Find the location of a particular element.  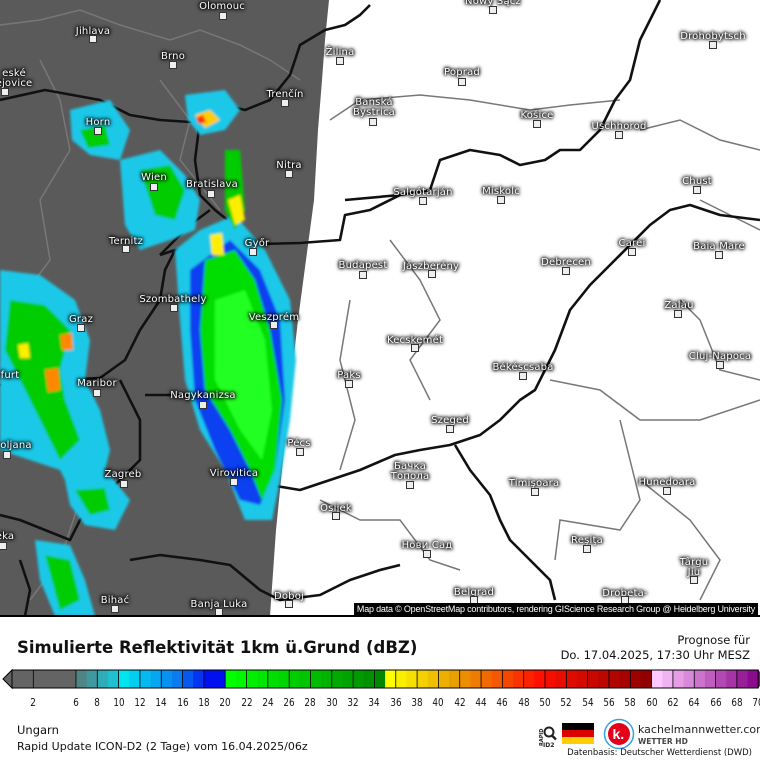

city-label: Szombathely is located at coordinates (173, 299).